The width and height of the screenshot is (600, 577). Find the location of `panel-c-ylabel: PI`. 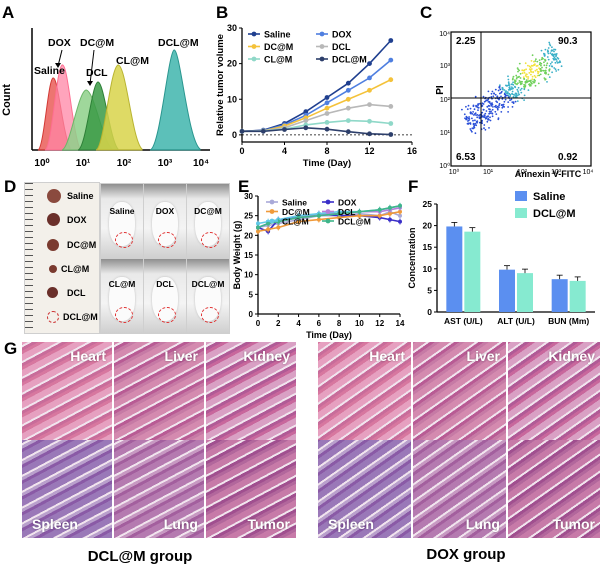

panel-c-ylabel: PI is located at coordinates (440, 90).